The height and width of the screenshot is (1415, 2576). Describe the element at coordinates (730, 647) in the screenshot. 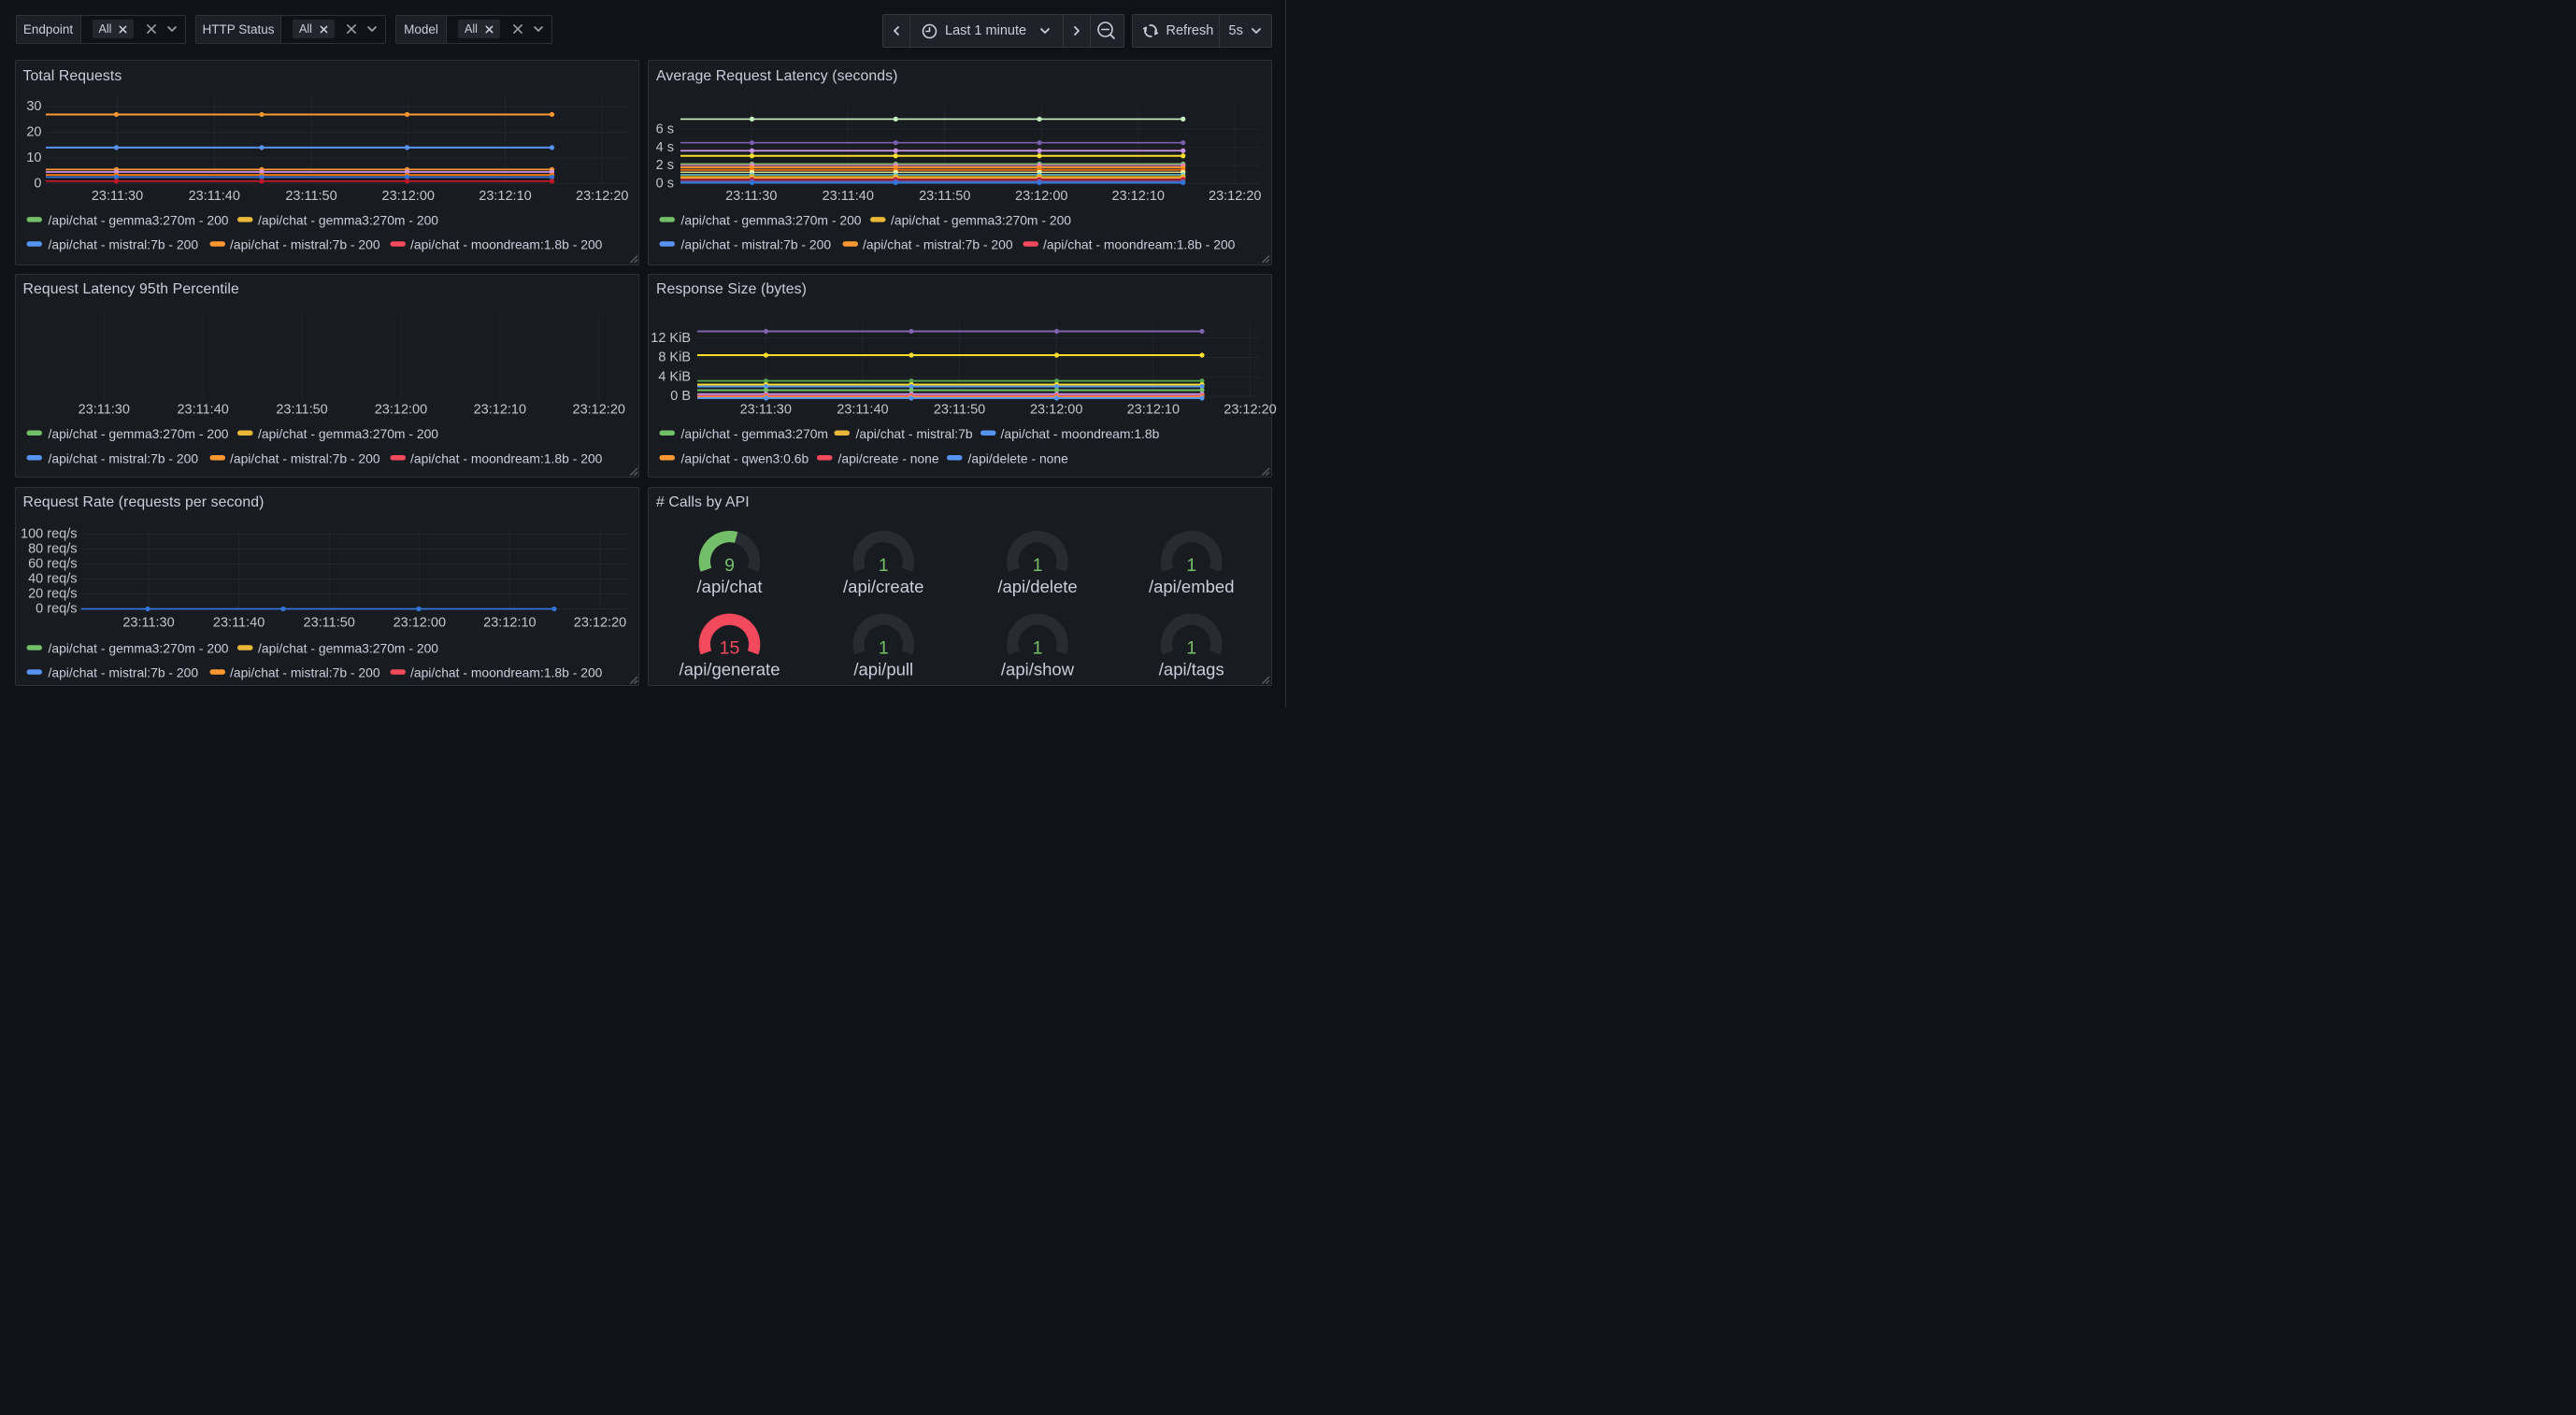

I see `svg-text: 15` at that location.